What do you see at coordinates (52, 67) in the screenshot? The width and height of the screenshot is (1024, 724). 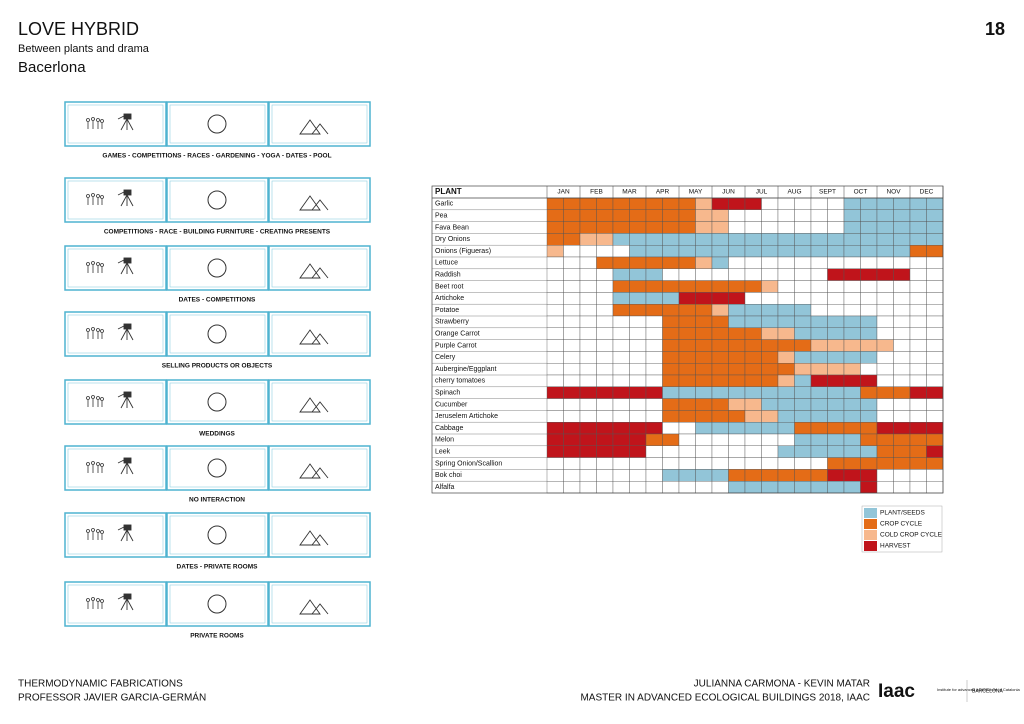 I see `location: Bacerlona` at bounding box center [52, 67].